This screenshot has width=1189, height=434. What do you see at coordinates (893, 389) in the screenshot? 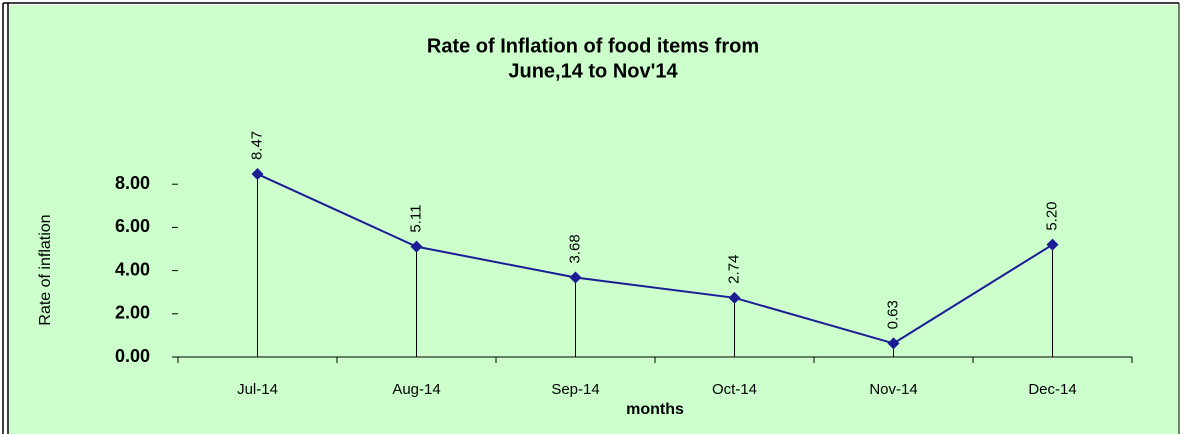
I see `x-tick-label: Nov-14` at bounding box center [893, 389].